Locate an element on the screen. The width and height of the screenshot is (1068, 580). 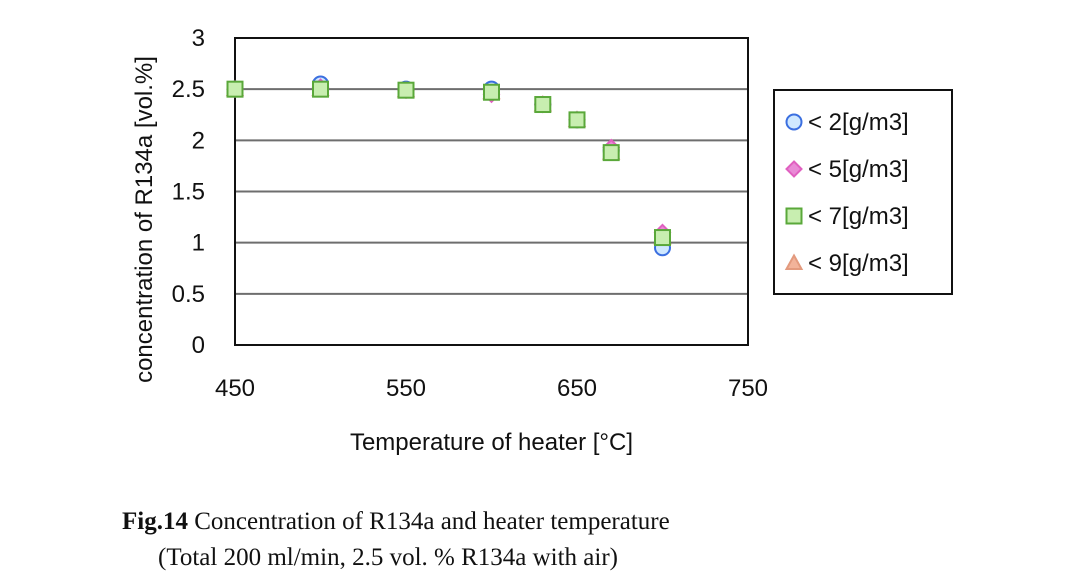
legend-entry: < 9[g/m3] is located at coordinates (858, 263).